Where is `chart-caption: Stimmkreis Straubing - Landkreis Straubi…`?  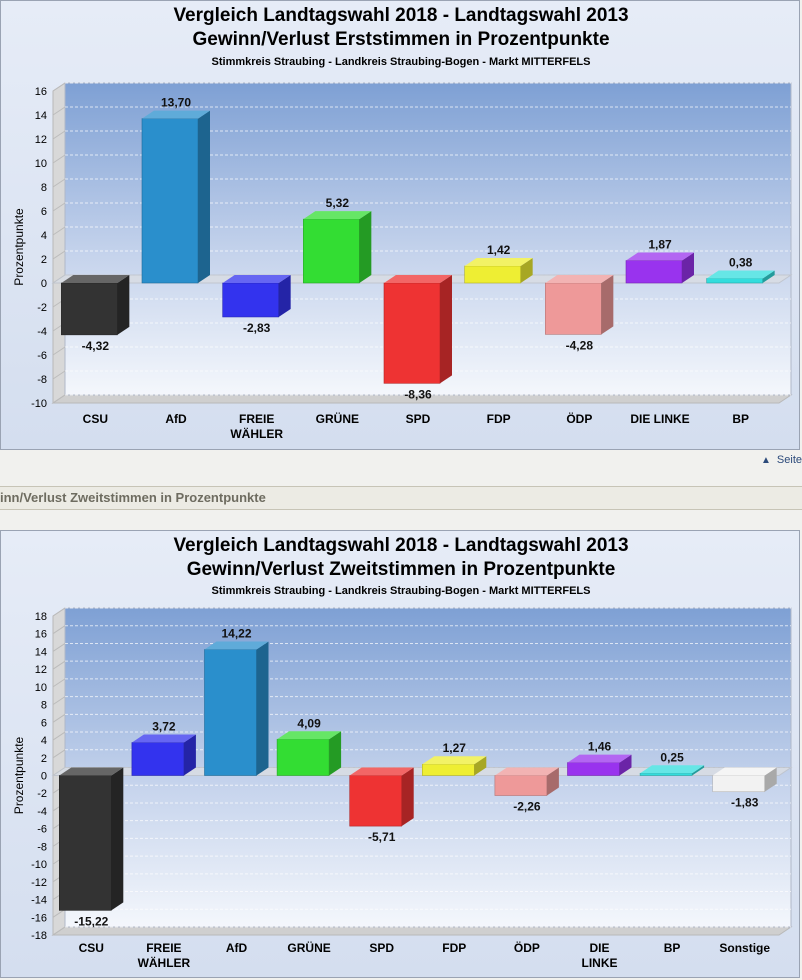
chart-caption: Stimmkreis Straubing - Landkreis Straubi… is located at coordinates (401, 591).